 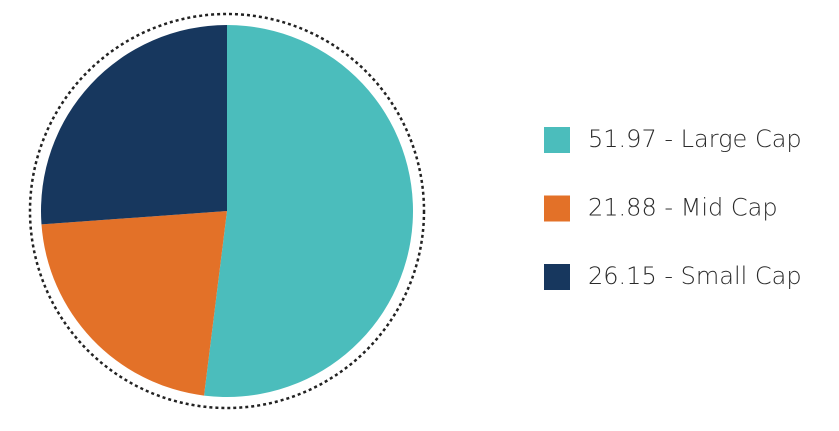 What do you see at coordinates (695, 139) in the screenshot?
I see `legend-label: 51.97 - Large Cap` at bounding box center [695, 139].